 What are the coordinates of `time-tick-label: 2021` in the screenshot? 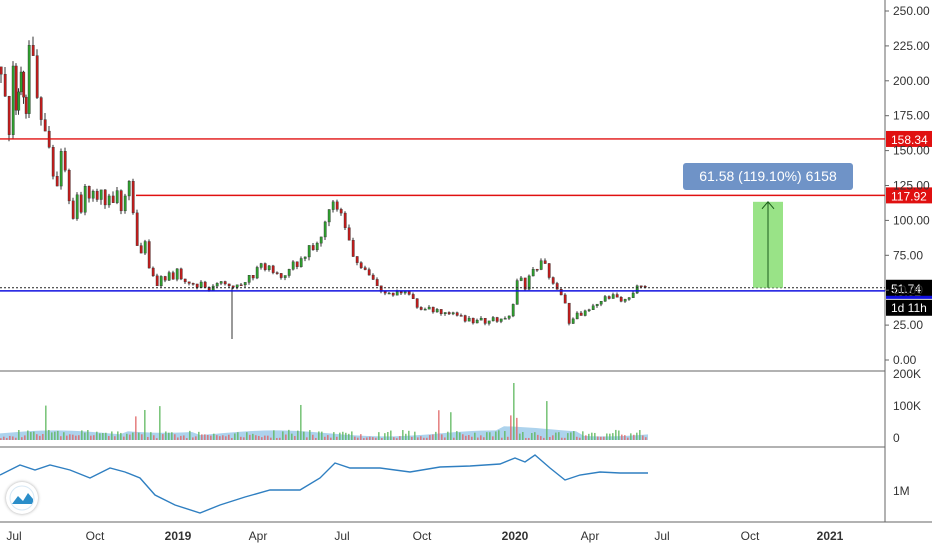 It's located at (830, 536).